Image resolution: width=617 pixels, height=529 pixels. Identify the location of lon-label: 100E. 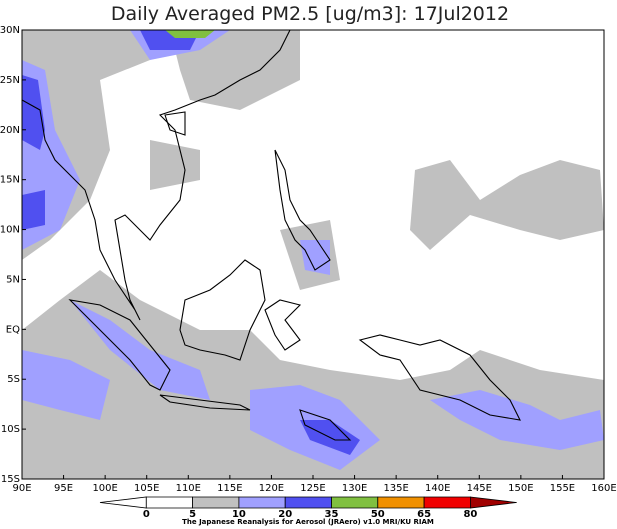
(104, 488).